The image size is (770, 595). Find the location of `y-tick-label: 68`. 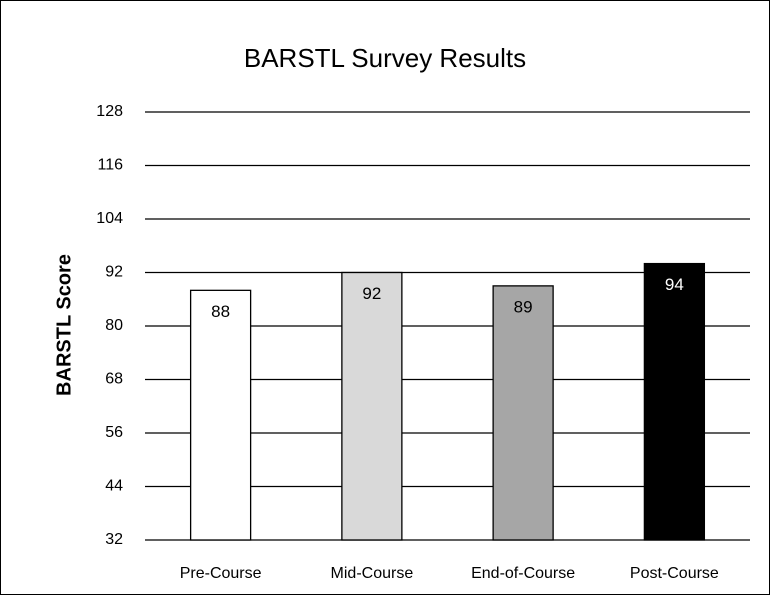

y-tick-label: 68 is located at coordinates (114, 379).